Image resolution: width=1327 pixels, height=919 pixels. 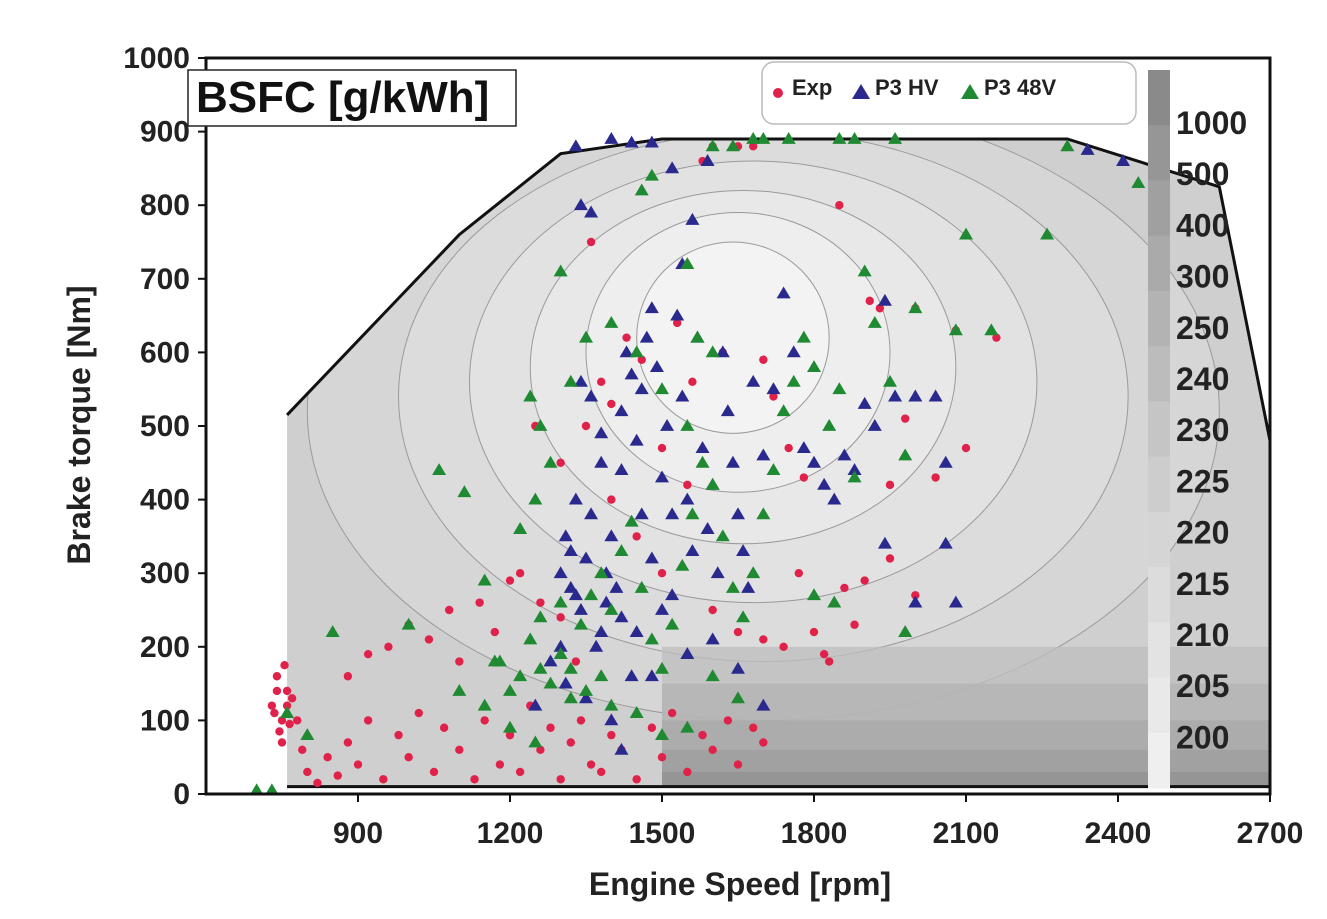 What do you see at coordinates (1202, 430) in the screenshot?
I see `colorbar-label: 230` at bounding box center [1202, 430].